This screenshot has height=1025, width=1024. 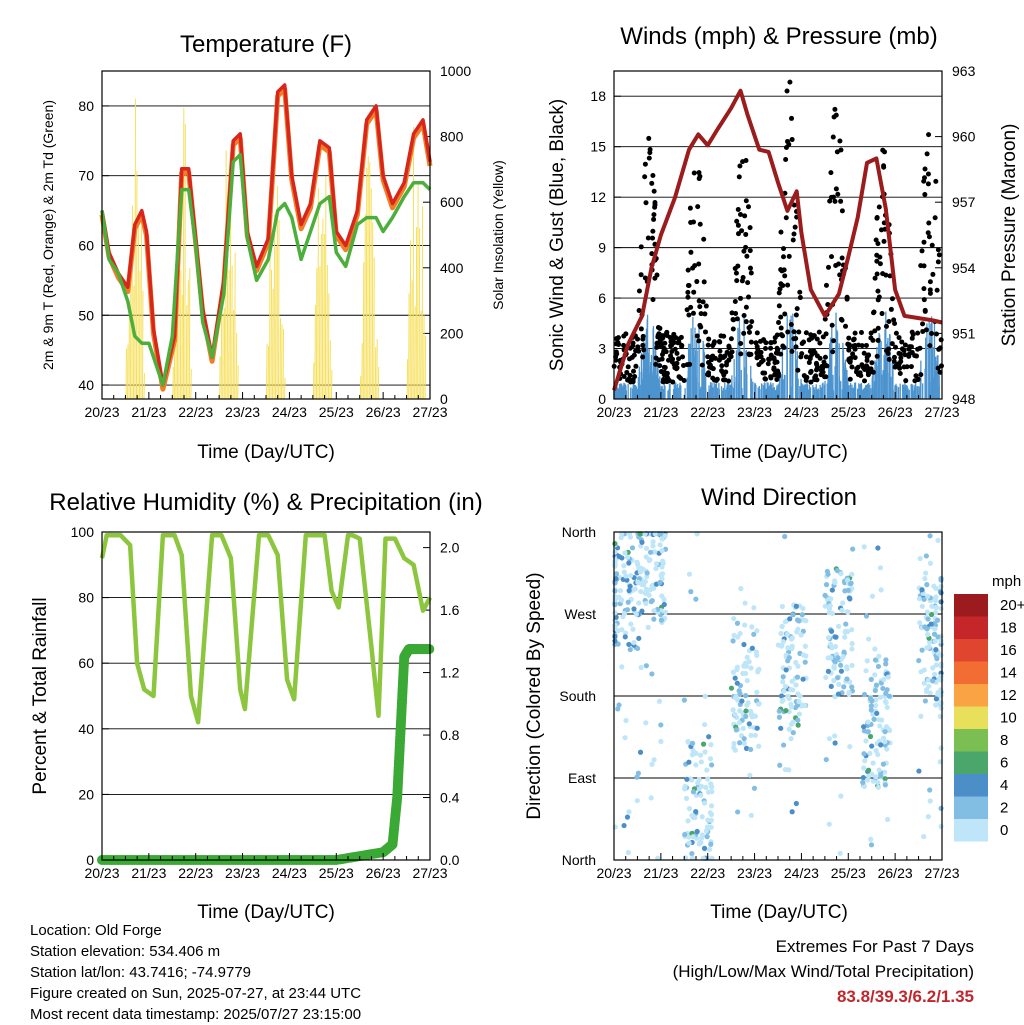 What do you see at coordinates (779, 497) in the screenshot?
I see `direction-title: Wind Direction` at bounding box center [779, 497].